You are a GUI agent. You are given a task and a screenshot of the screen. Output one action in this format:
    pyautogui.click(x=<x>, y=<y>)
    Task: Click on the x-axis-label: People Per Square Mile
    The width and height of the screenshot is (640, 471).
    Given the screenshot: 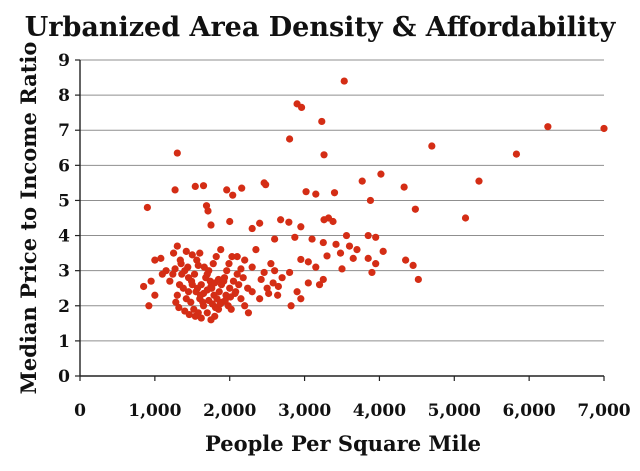 What is the action you would take?
    pyautogui.click(x=343, y=443)
    